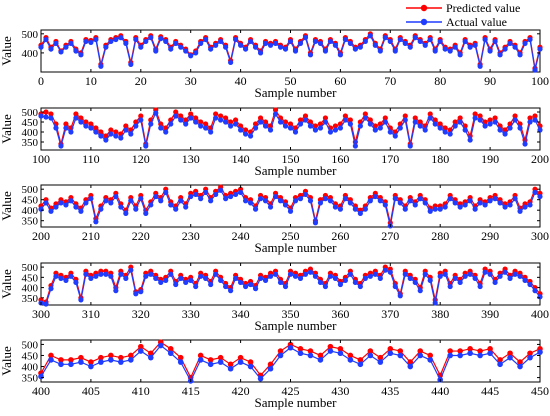 The height and width of the screenshot is (416, 550). I want to click on legend: Predicted value Actual value, so click(463, 15).